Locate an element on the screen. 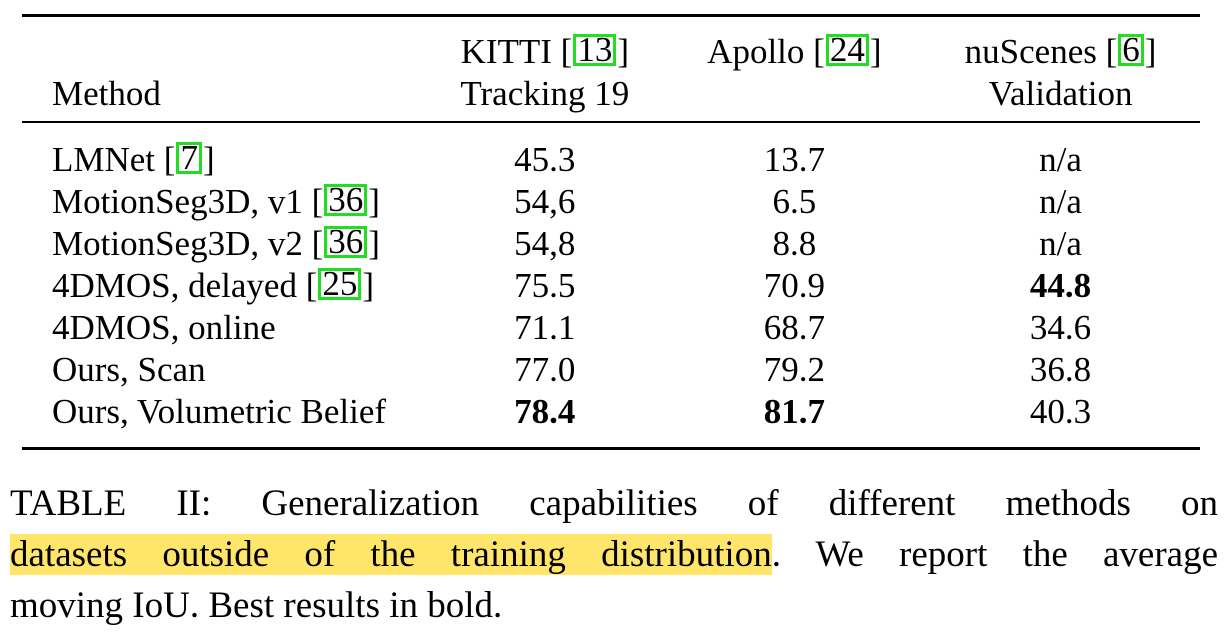 The height and width of the screenshot is (634, 1232). apollo-value-best: 81.7 is located at coordinates (794, 411).